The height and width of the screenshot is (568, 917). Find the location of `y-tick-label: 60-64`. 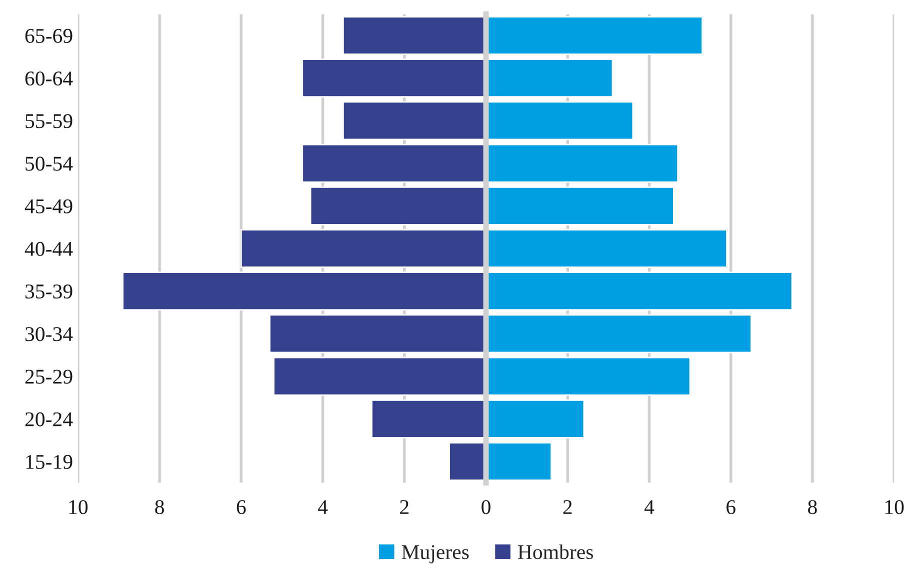

y-tick-label: 60-64 is located at coordinates (49, 78).